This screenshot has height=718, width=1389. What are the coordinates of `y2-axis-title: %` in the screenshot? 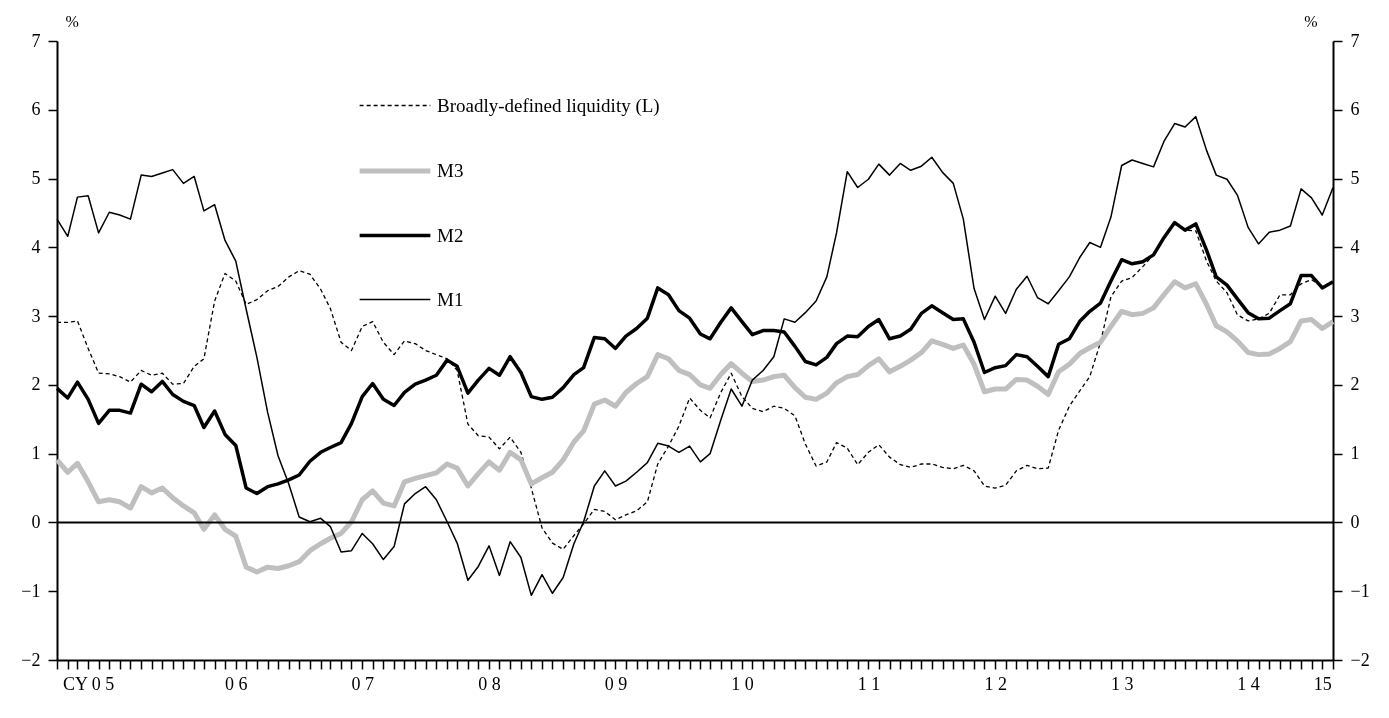 It's located at (1311, 21).